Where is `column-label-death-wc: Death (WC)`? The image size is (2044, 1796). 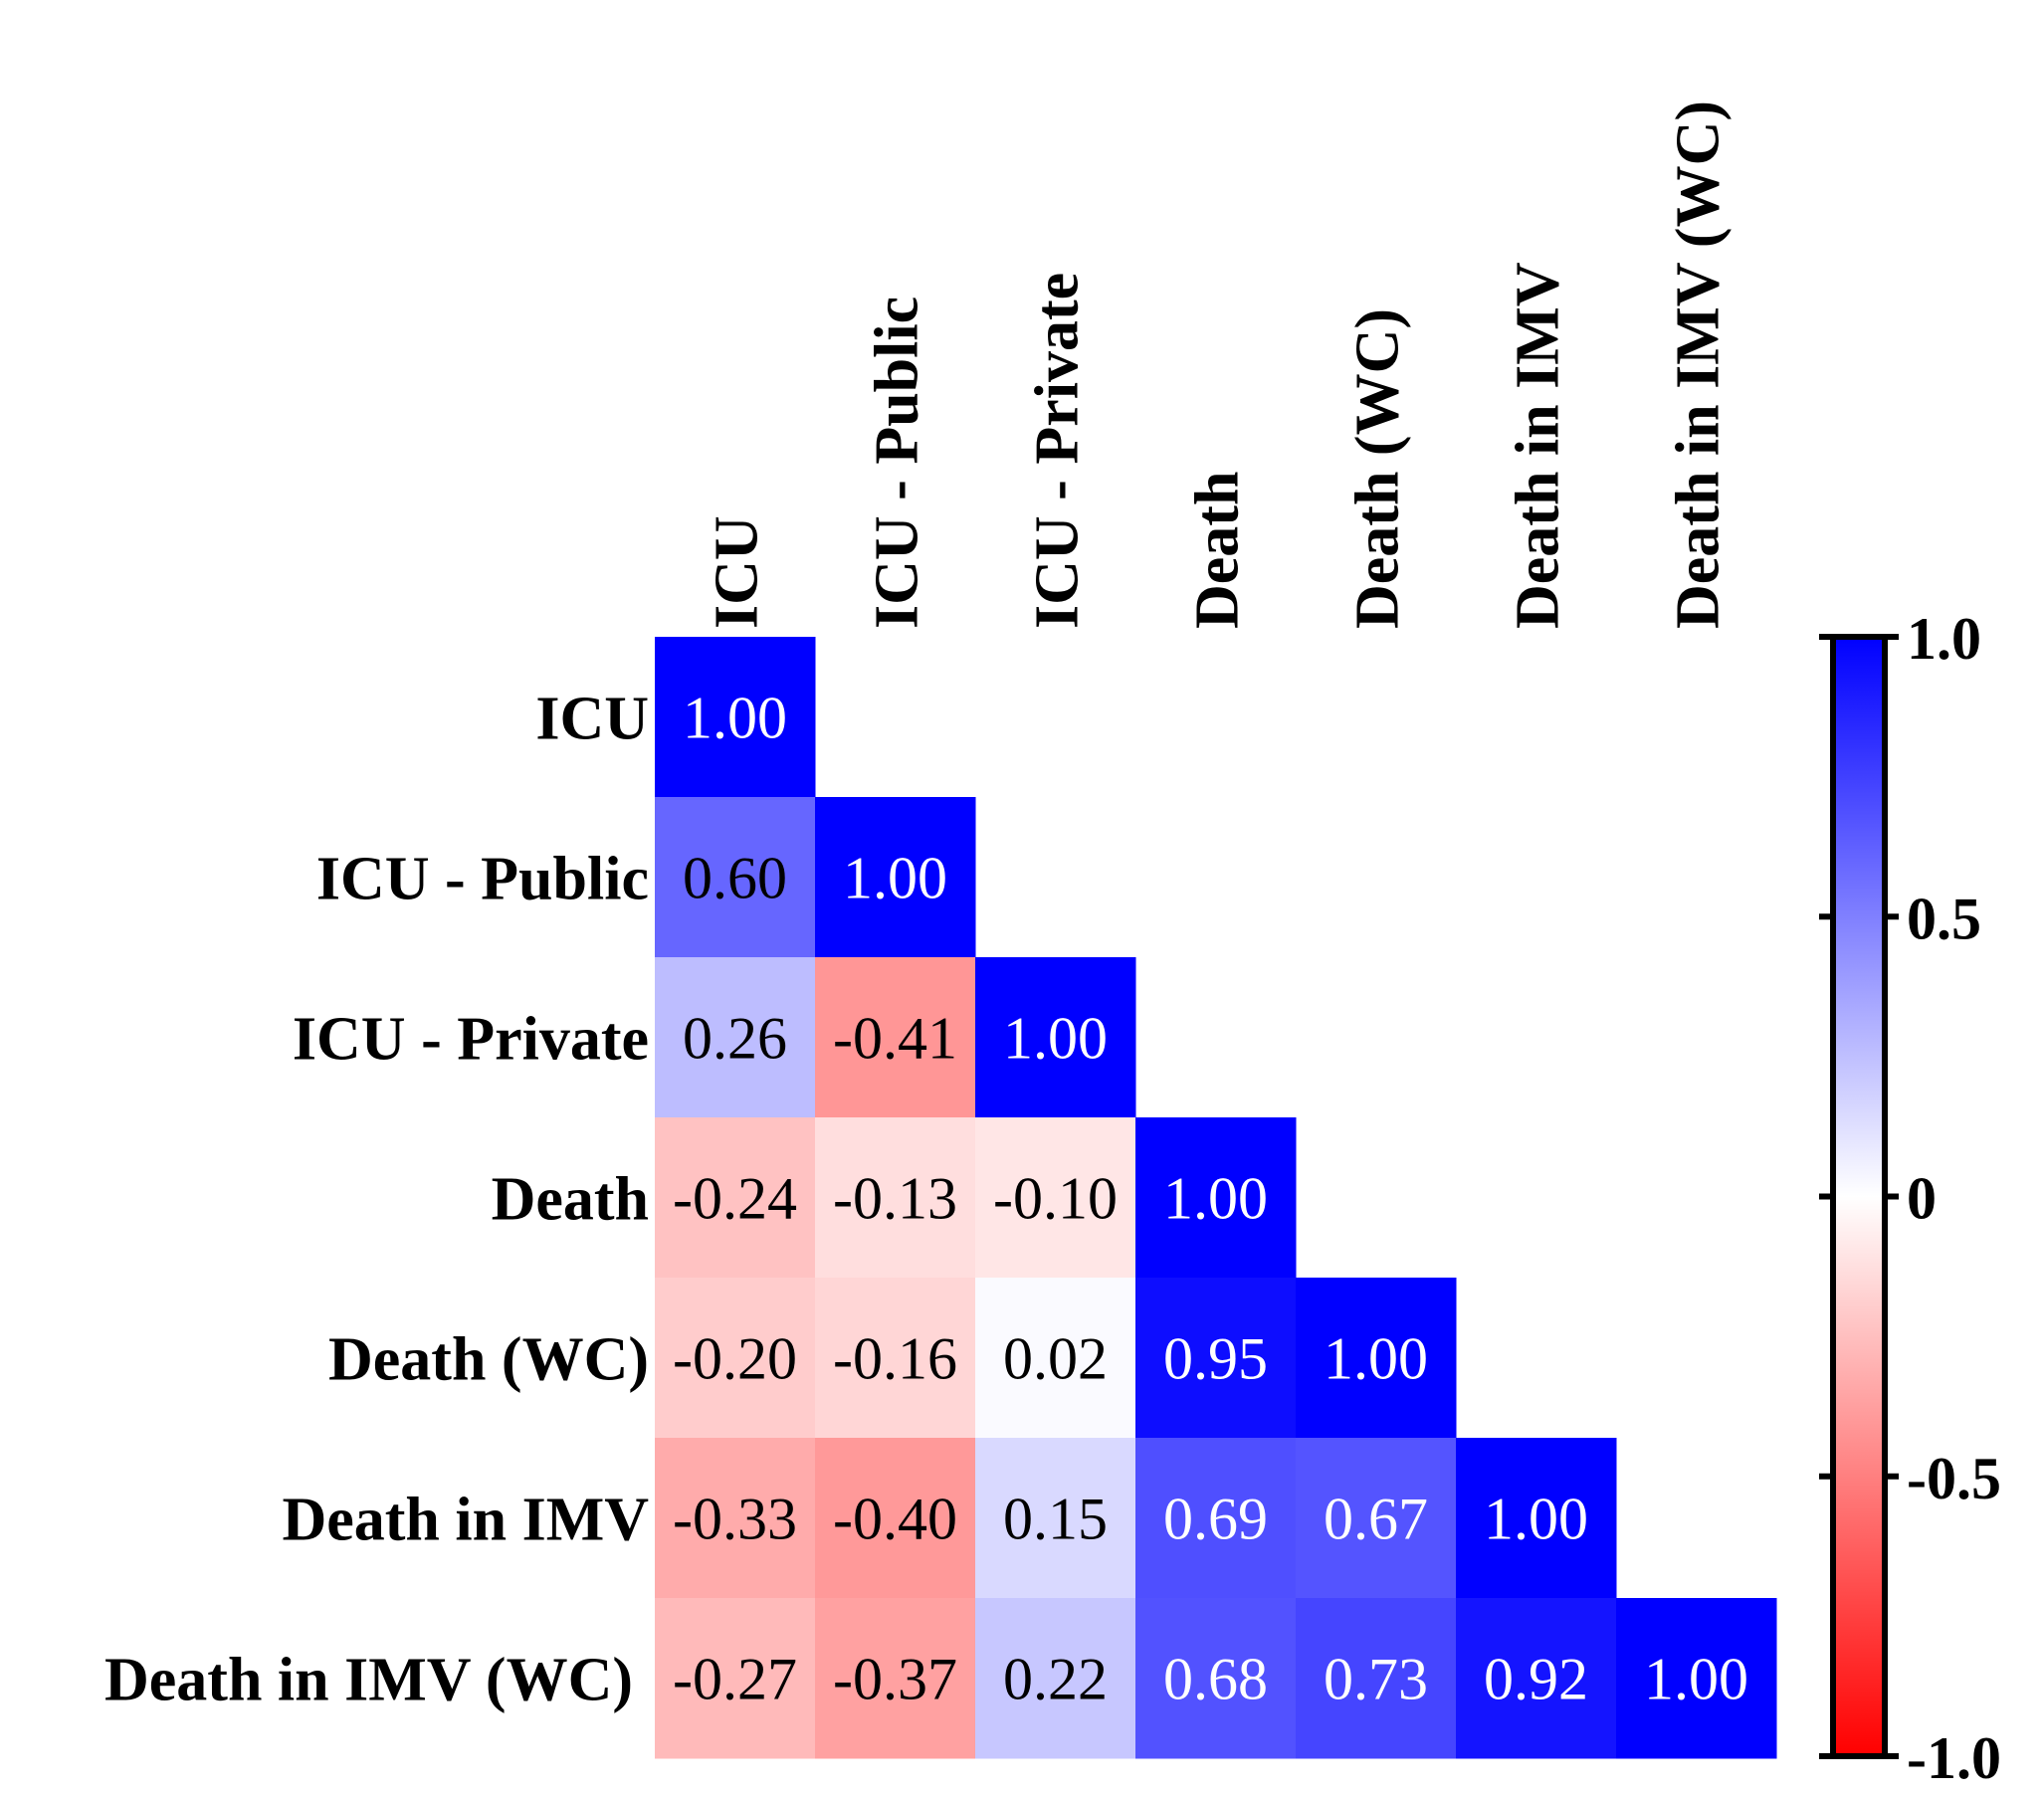 column-label-death-wc: Death (WC) is located at coordinates (1378, 468).